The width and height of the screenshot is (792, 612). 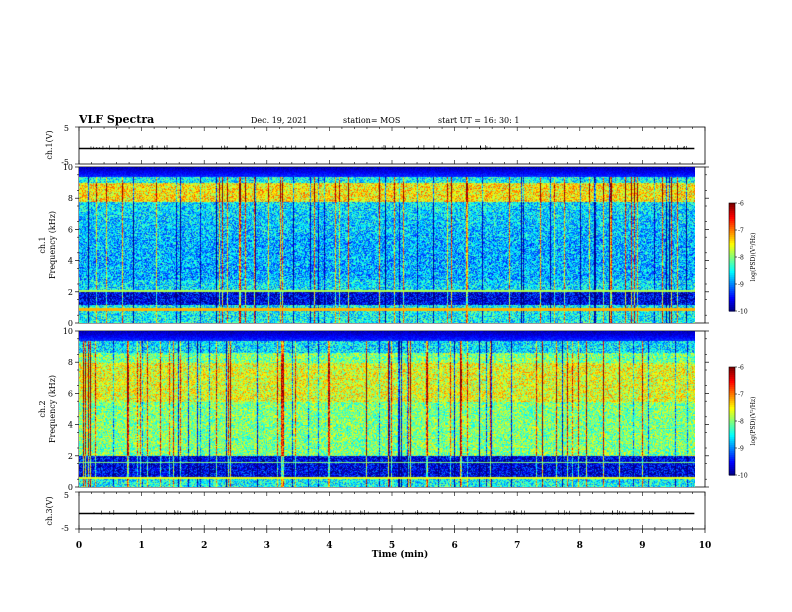 What do you see at coordinates (400, 554) in the screenshot?
I see `time-axis-label: Time (min)` at bounding box center [400, 554].